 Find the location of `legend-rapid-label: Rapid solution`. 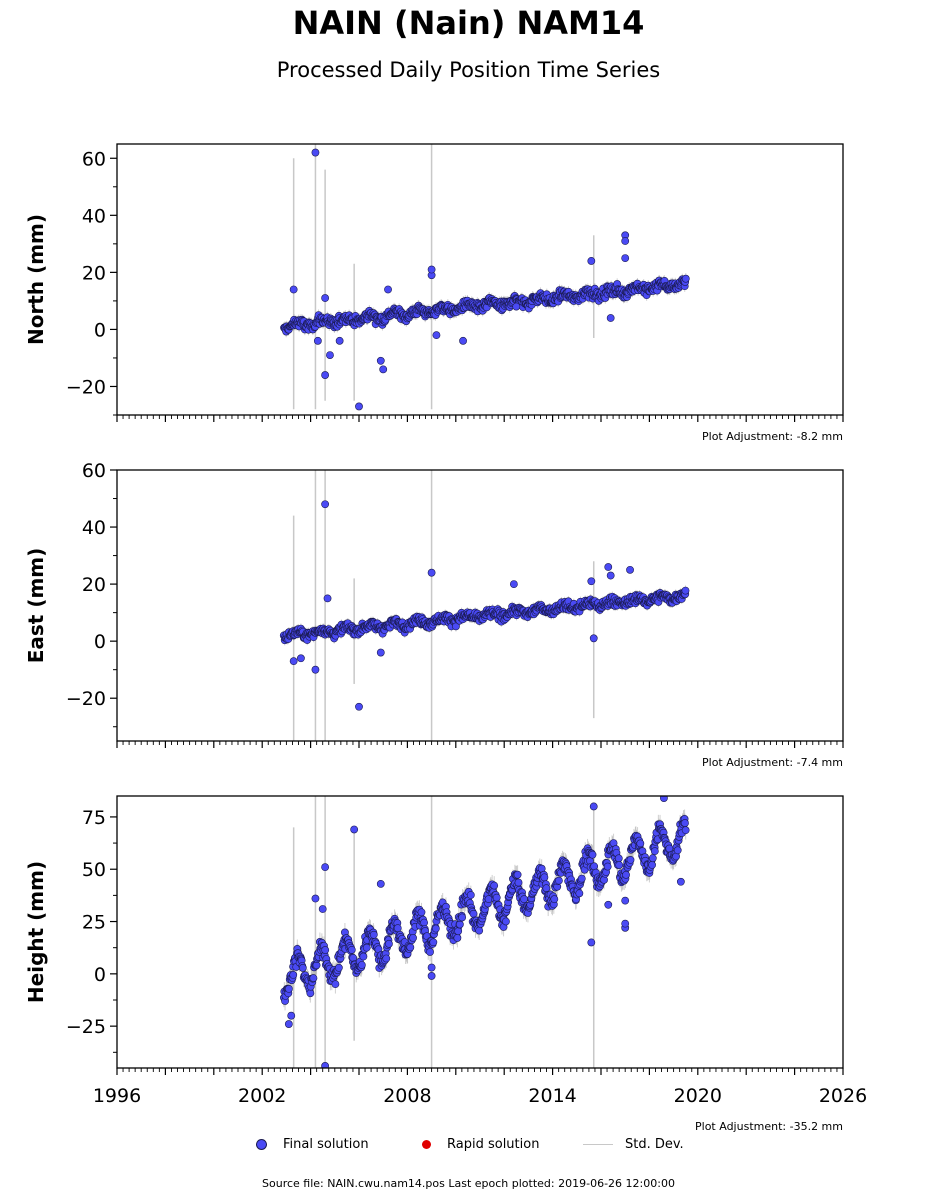

legend-rapid-label: Rapid solution is located at coordinates (493, 1144).